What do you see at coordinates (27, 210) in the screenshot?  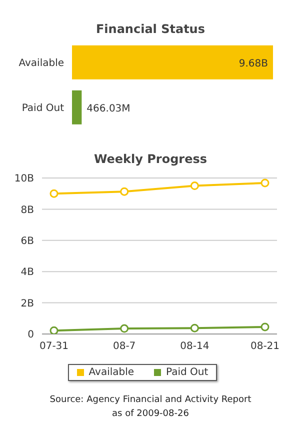 I see `y-tick-label: 8B` at bounding box center [27, 210].